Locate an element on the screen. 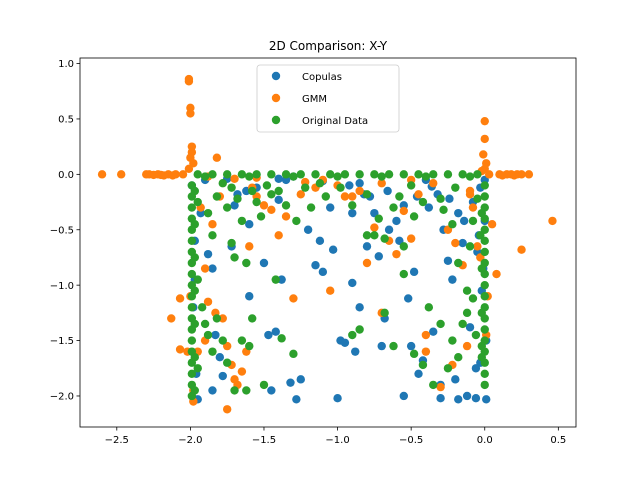  x-axis: −2.5 −2.0 −1.5 −1.0 −0.5 0.0 0.5 is located at coordinates (335, 436).